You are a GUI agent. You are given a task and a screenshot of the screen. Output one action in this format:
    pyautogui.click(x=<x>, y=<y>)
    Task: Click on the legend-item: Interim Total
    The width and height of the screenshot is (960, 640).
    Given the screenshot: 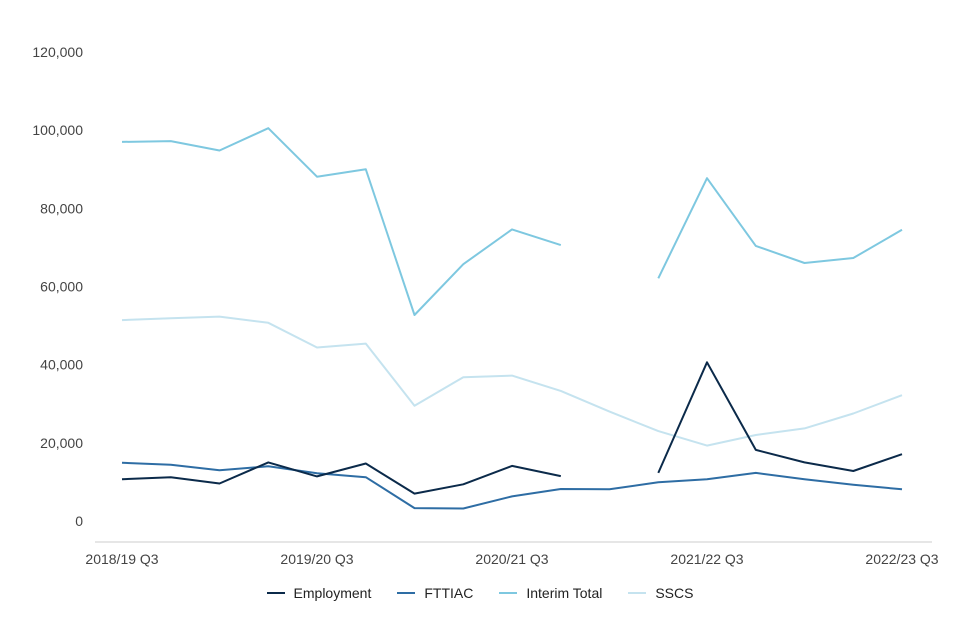 What is the action you would take?
    pyautogui.click(x=550, y=593)
    